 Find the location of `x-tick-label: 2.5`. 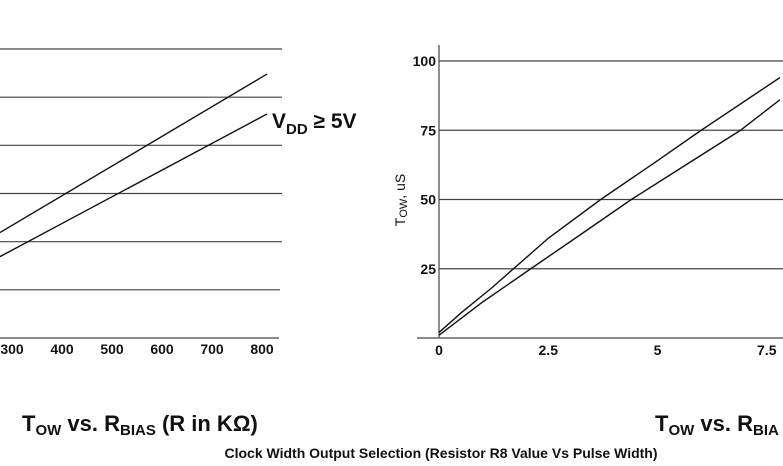

x-tick-label: 2.5 is located at coordinates (549, 350).